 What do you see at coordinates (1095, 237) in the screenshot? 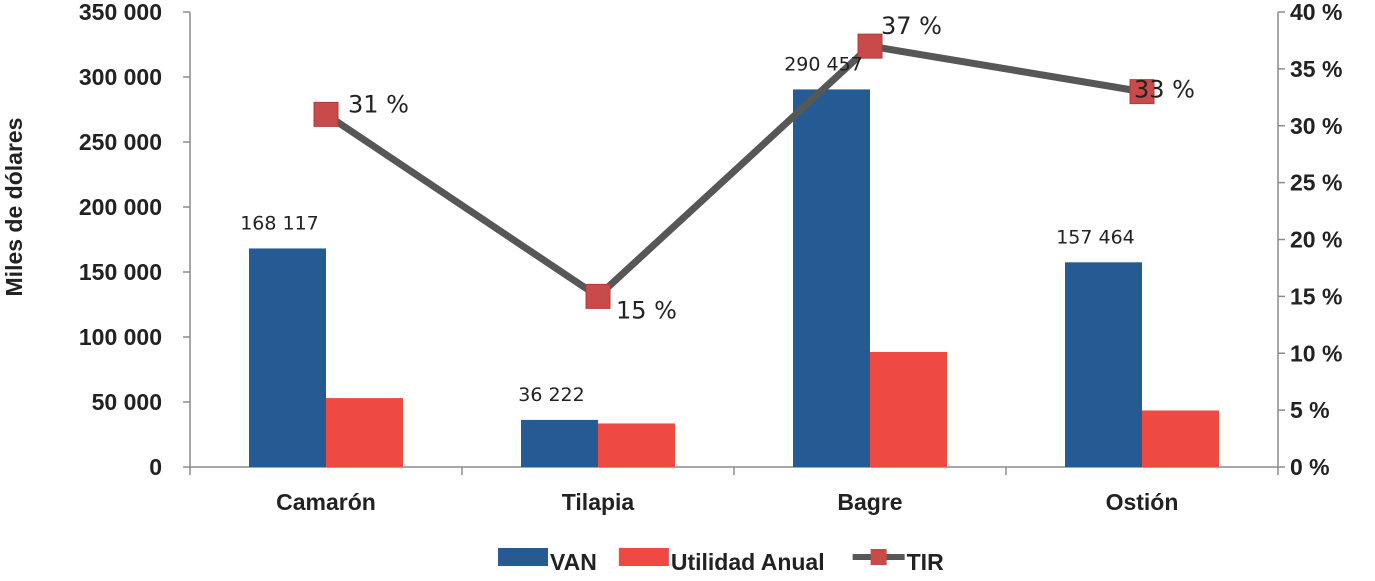
I see `bar-data-label: 157 464` at bounding box center [1095, 237].